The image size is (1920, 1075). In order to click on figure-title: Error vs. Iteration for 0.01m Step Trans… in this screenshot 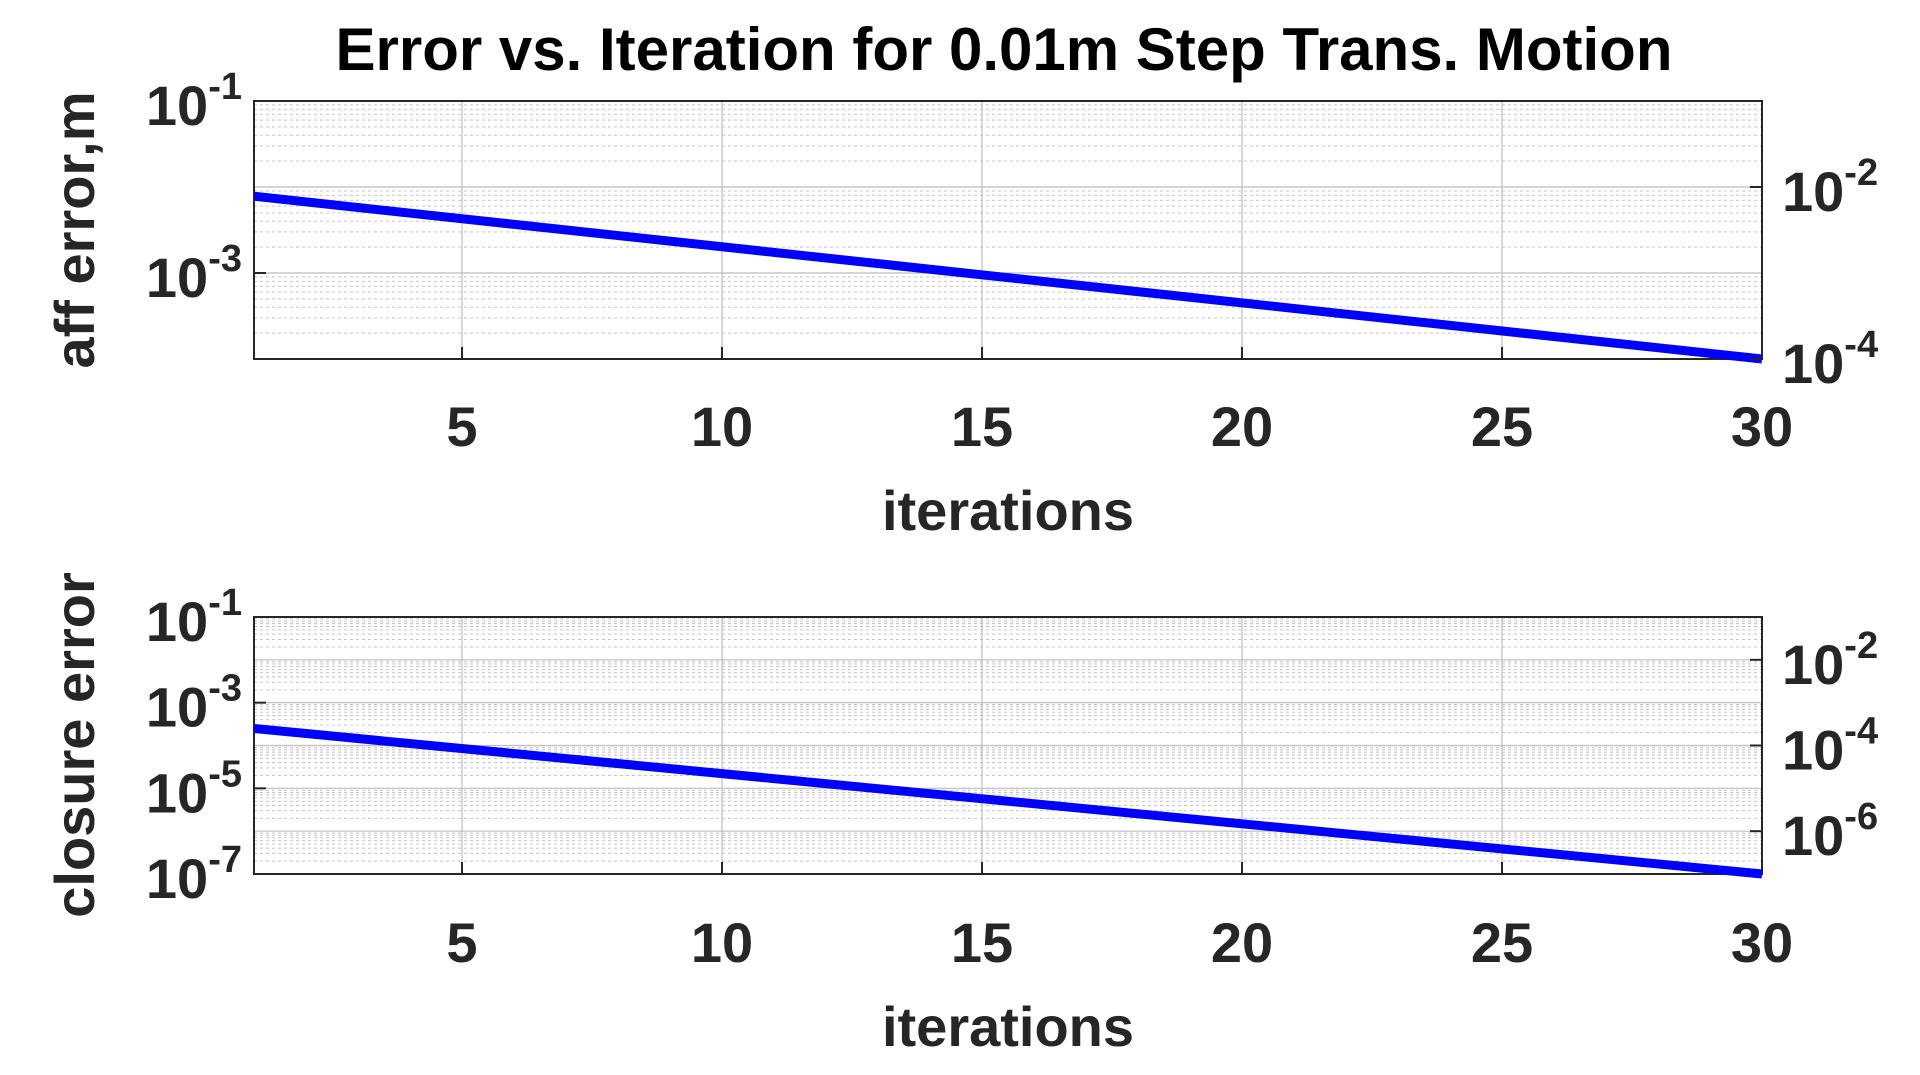, I will do `click(1004, 49)`.